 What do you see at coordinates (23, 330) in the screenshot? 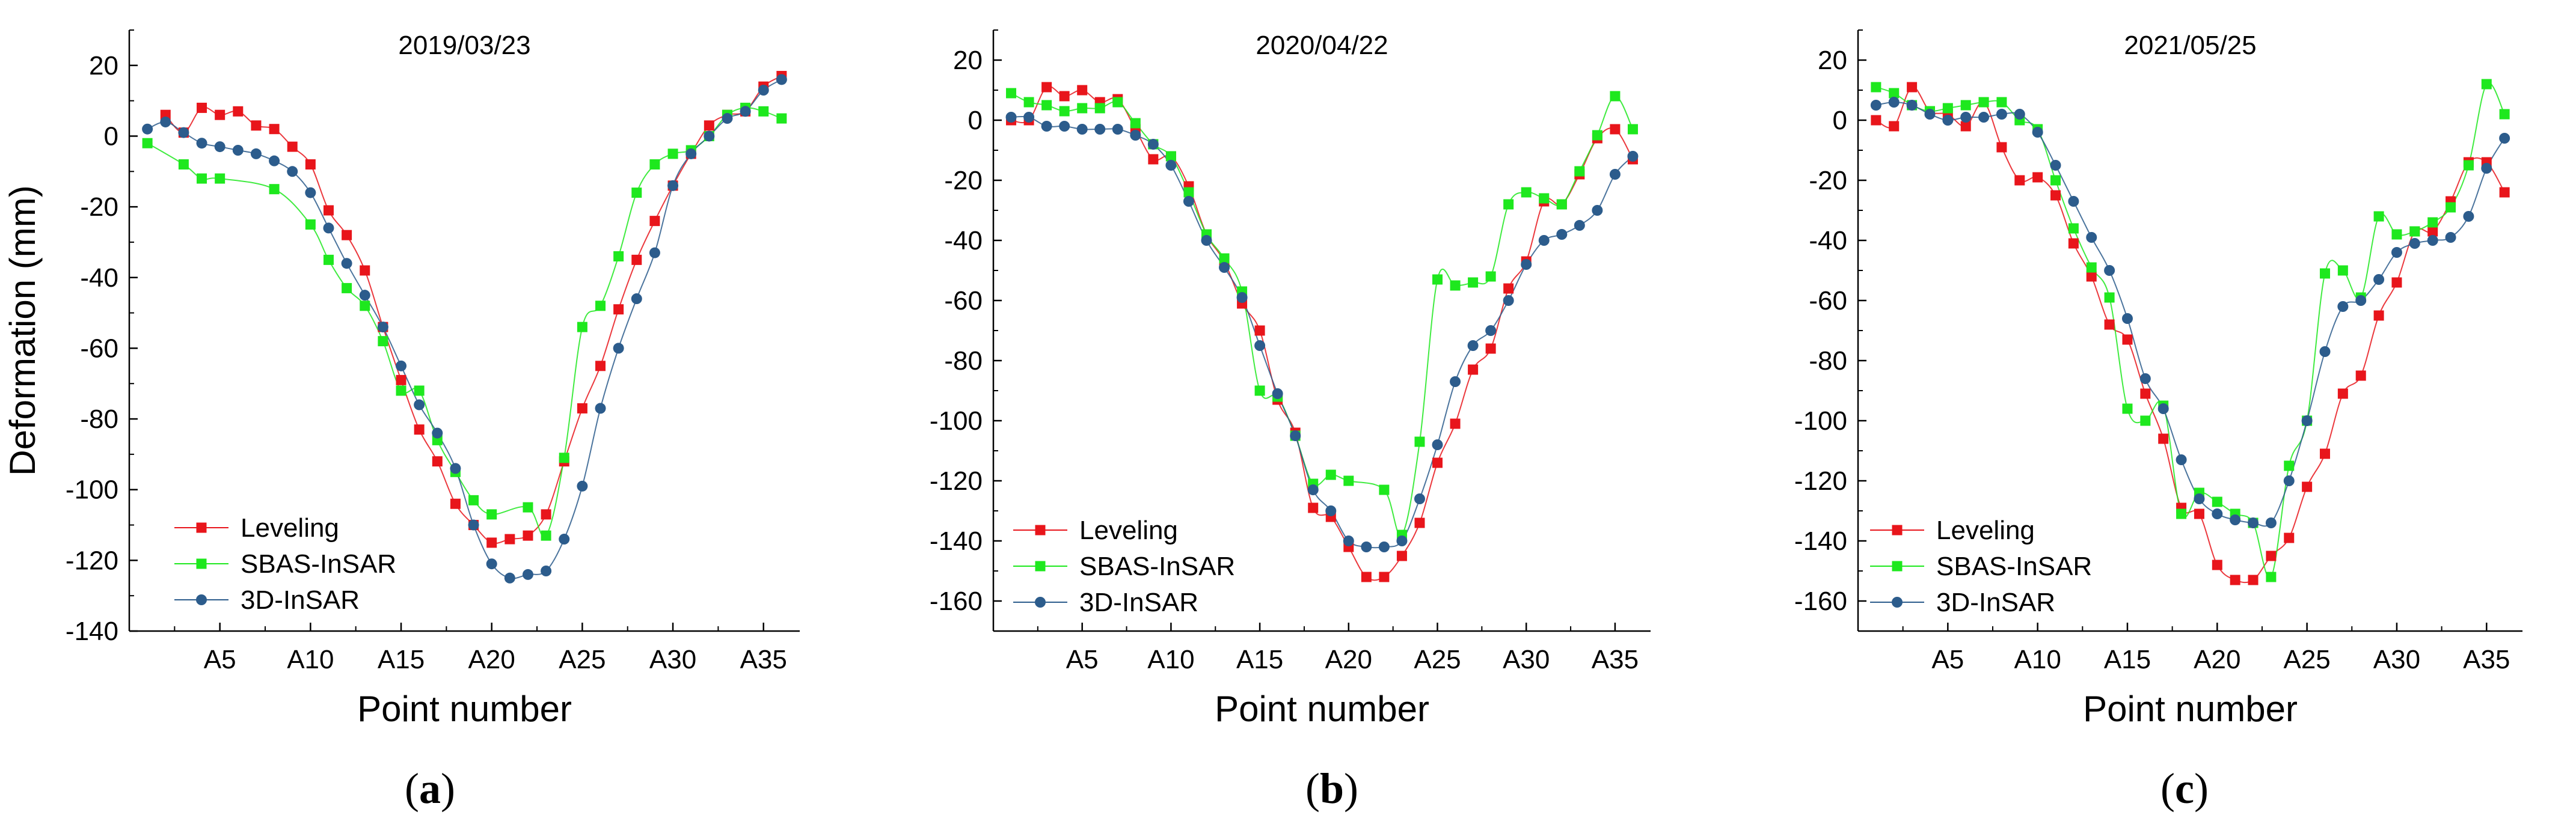
I see `y-axis-title: Deformation (mm)` at bounding box center [23, 330].